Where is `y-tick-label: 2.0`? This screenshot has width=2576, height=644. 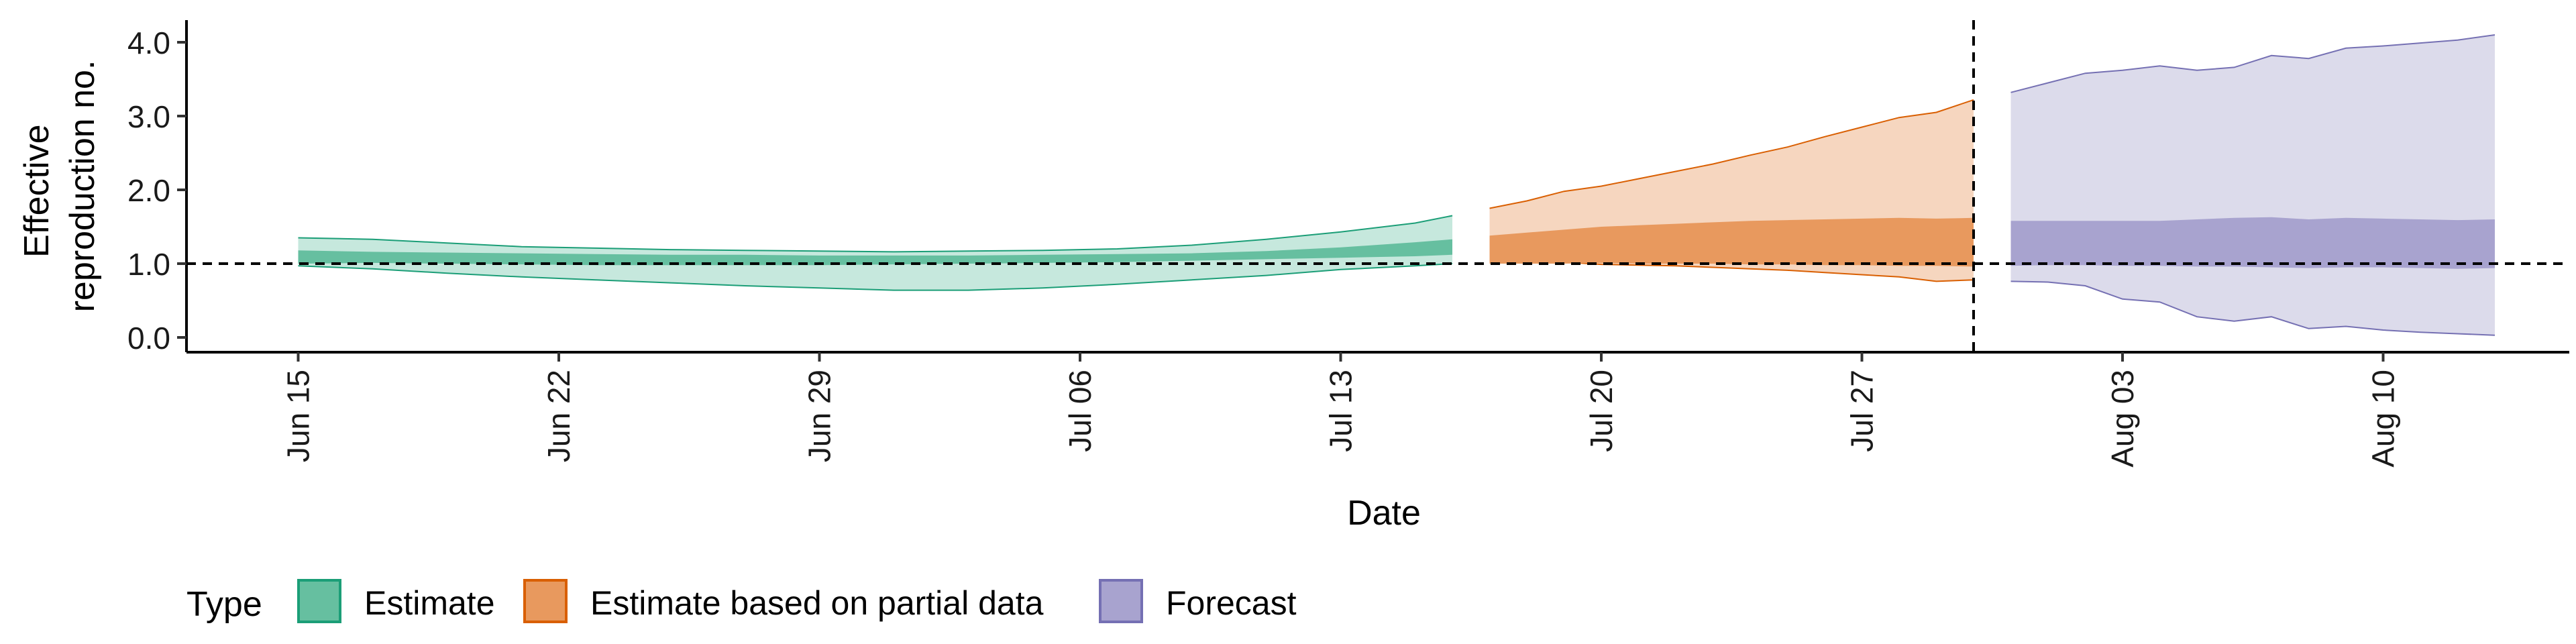 y-tick-label: 2.0 is located at coordinates (148, 190).